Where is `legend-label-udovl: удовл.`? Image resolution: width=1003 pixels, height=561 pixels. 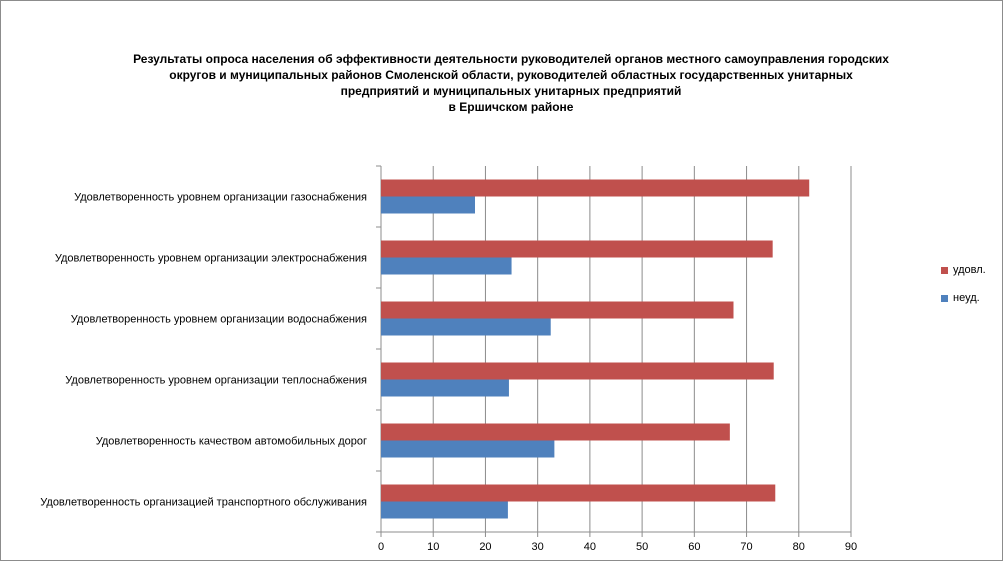
legend-label-udovl: удовл. is located at coordinates (969, 270).